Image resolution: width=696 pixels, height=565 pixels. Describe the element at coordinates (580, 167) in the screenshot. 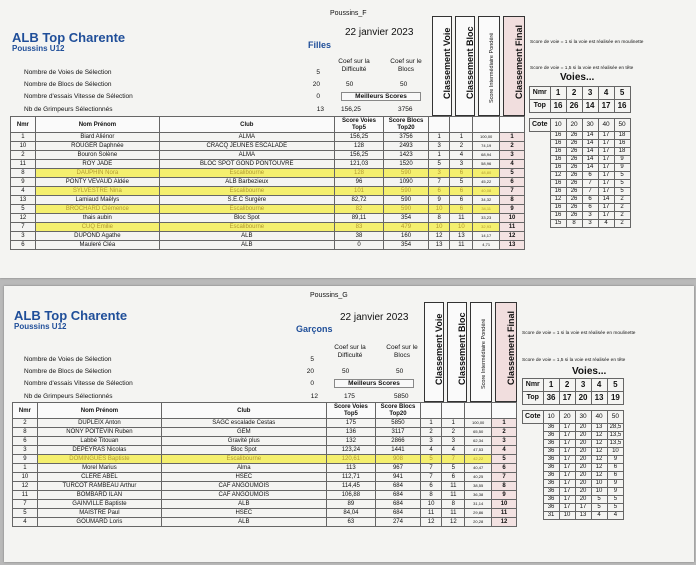

I see `rec-row: 16 26 14 17 9` at that location.